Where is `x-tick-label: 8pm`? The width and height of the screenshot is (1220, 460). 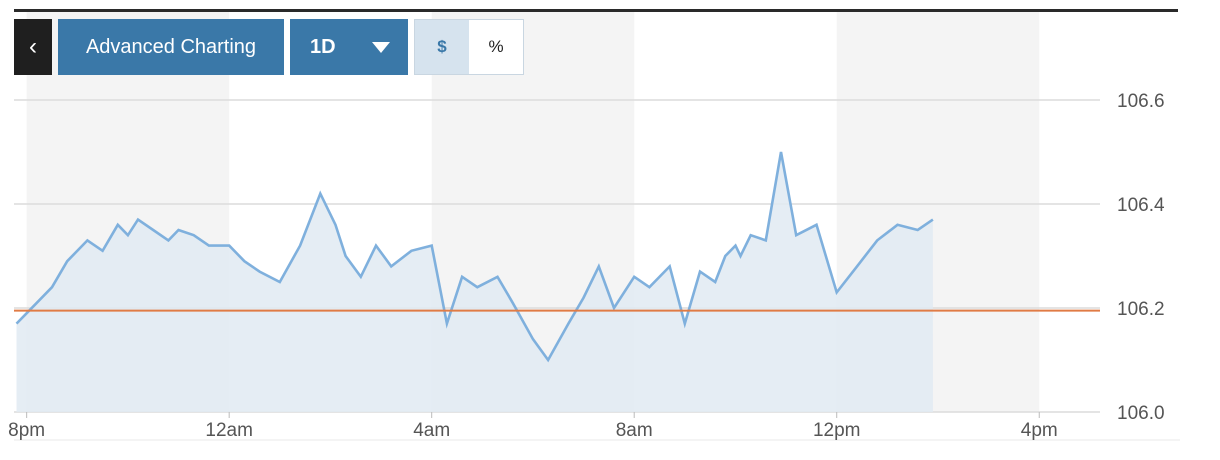
x-tick-label: 8pm is located at coordinates (26, 430).